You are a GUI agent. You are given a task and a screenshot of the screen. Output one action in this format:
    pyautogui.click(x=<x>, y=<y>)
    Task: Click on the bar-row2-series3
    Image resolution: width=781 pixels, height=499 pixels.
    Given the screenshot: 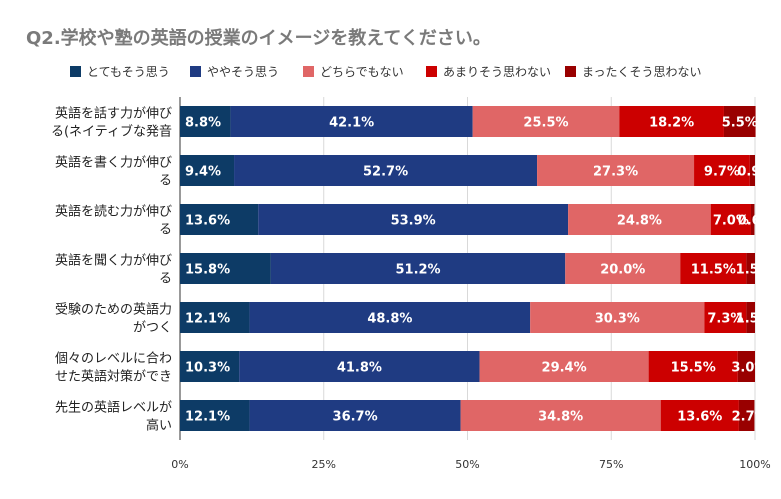 What is the action you would take?
    pyautogui.click(x=616, y=170)
    